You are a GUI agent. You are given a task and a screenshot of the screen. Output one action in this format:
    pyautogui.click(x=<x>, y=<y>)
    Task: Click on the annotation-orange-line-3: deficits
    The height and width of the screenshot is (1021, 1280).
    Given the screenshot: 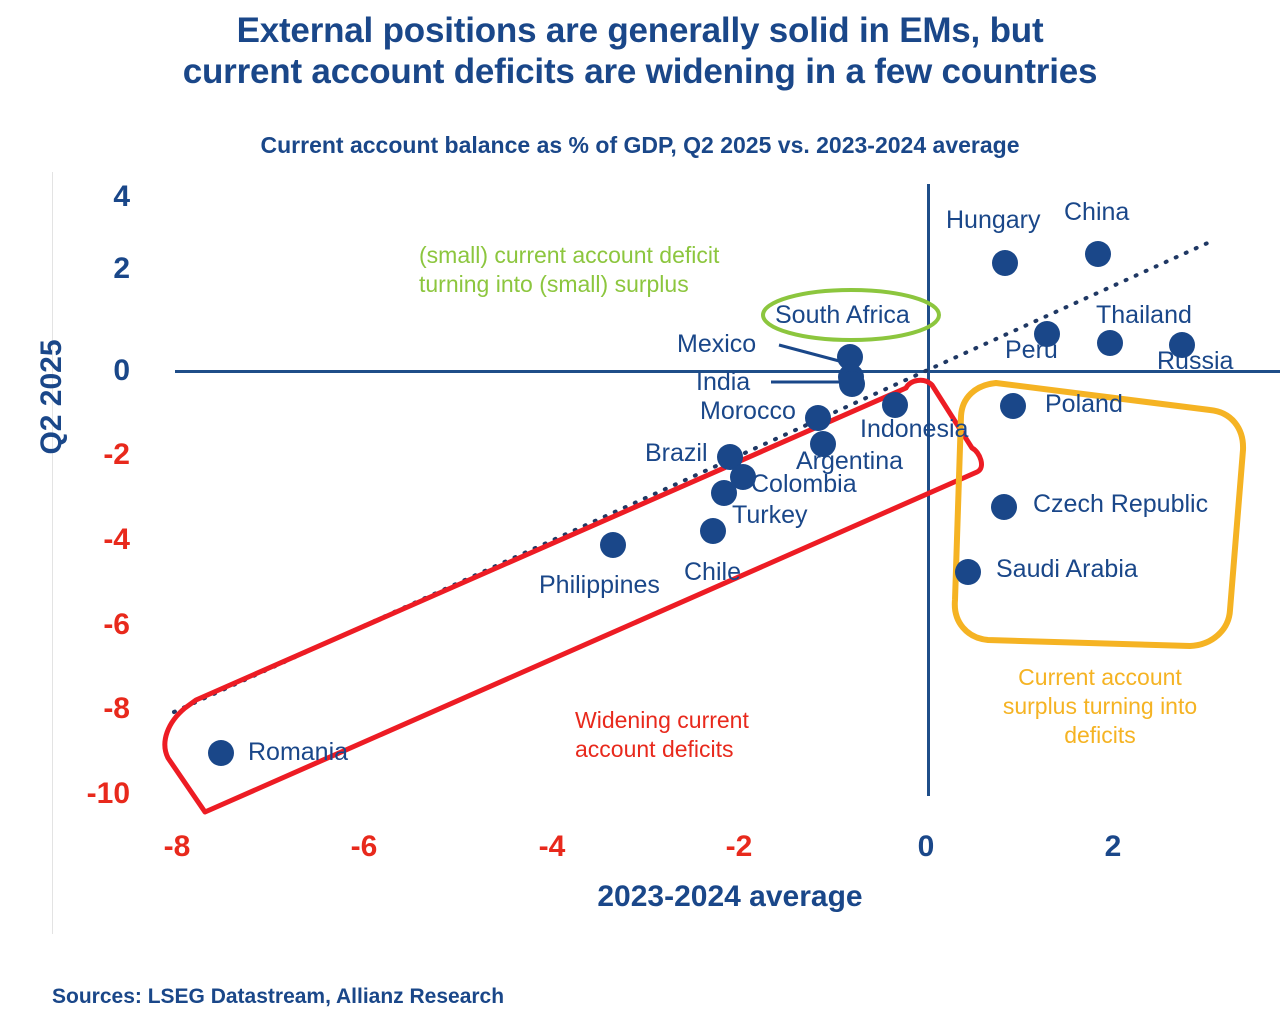 What is the action you would take?
    pyautogui.click(x=1100, y=734)
    